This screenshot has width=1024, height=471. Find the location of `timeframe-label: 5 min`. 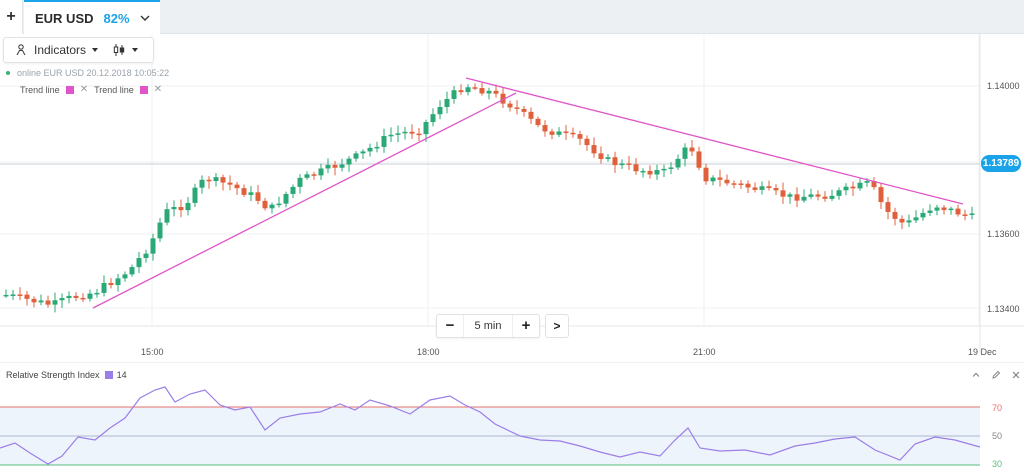

timeframe-label: 5 min is located at coordinates (488, 326).